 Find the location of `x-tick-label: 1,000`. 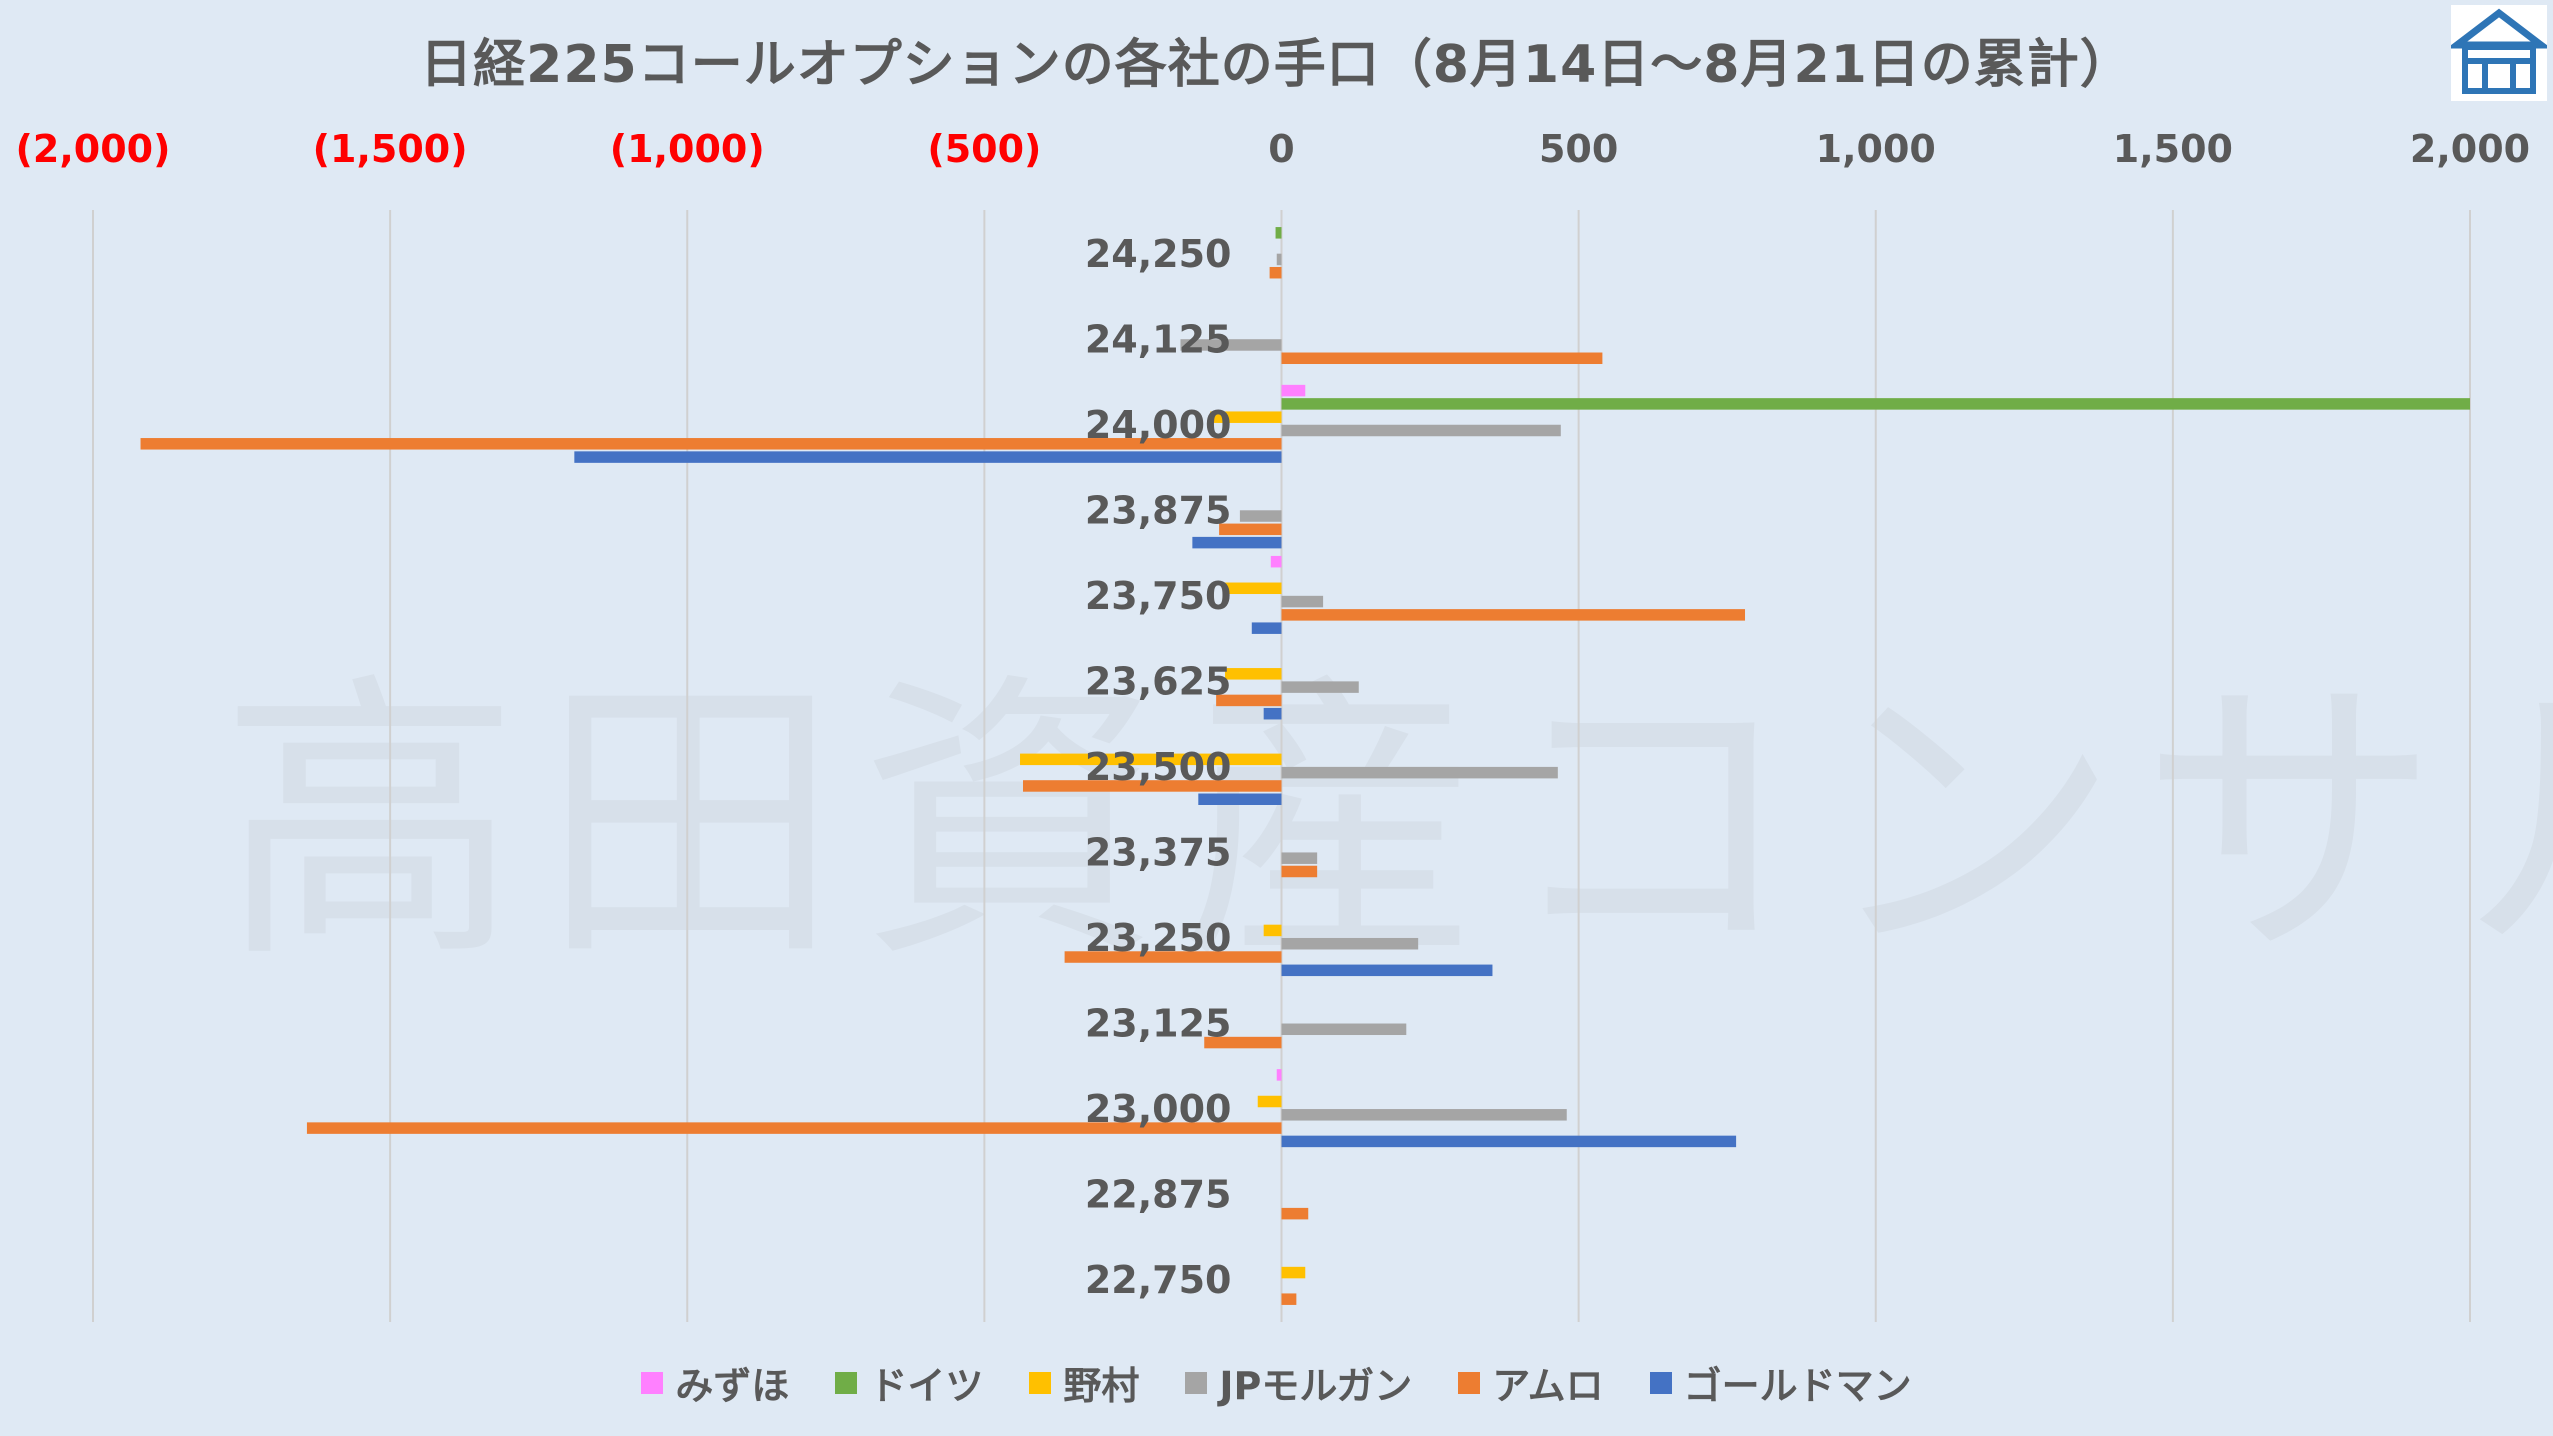

x-tick-label: 1,000 is located at coordinates (1876, 149).